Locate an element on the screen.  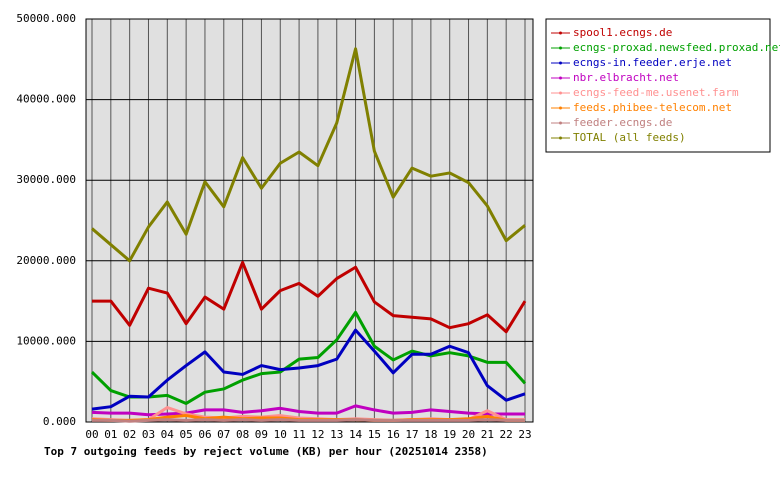
x-tick-label: 18 is located at coordinates (430, 434).